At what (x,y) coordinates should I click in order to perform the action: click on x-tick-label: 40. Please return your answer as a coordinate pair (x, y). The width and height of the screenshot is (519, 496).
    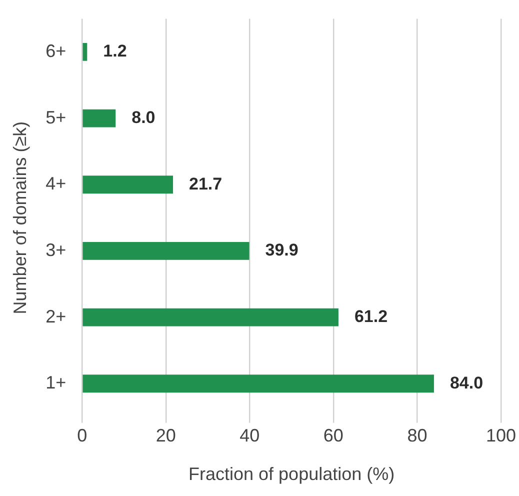
    Looking at the image, I should click on (250, 436).